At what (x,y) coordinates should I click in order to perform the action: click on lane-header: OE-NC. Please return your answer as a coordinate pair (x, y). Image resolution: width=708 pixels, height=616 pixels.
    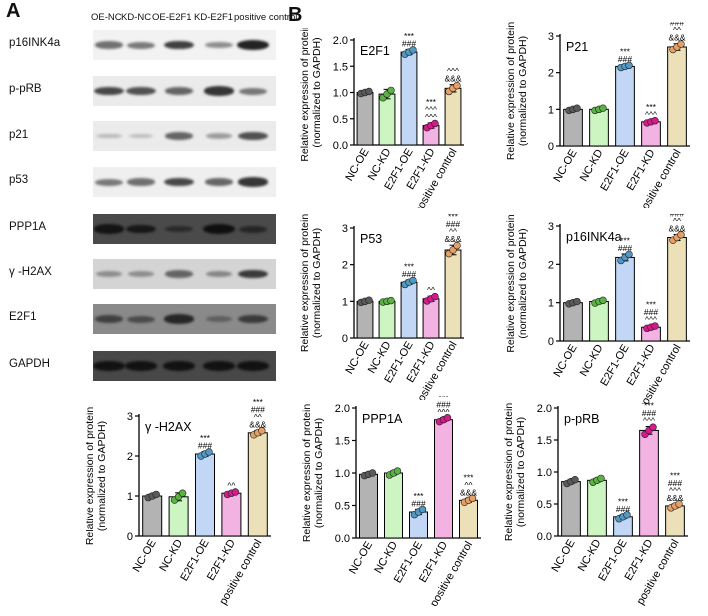
    Looking at the image, I should click on (106, 17).